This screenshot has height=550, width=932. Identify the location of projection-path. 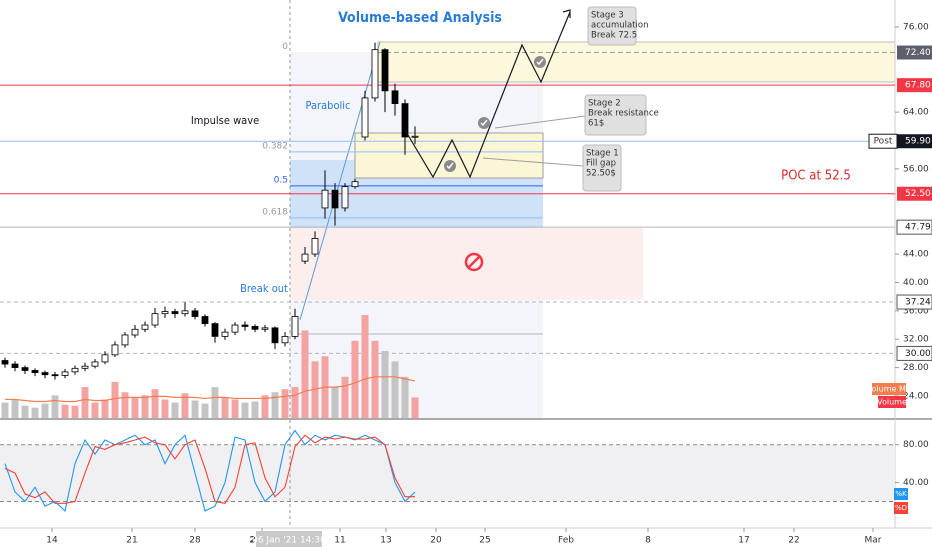
(487, 95).